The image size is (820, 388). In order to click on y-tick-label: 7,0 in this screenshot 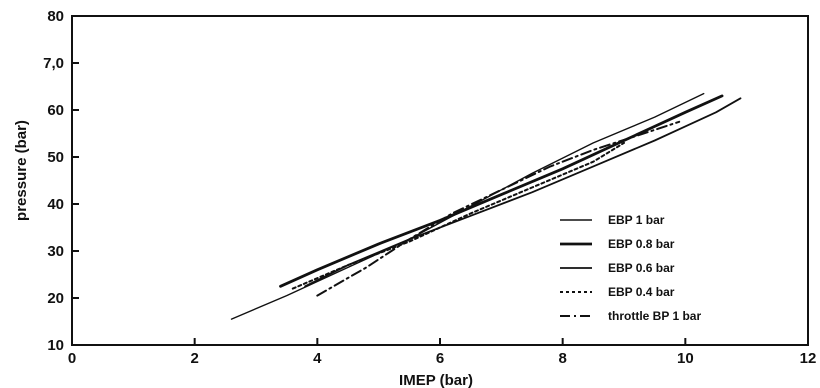, I will do `click(53, 63)`.